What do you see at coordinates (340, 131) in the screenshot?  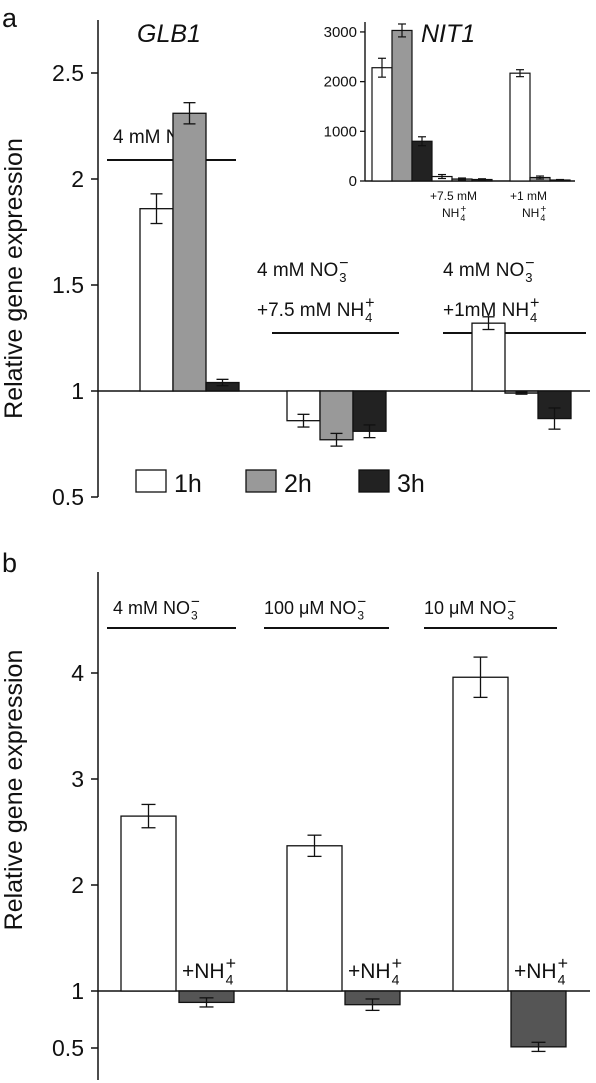 I see `inset-y-tick-label: 1000` at bounding box center [340, 131].